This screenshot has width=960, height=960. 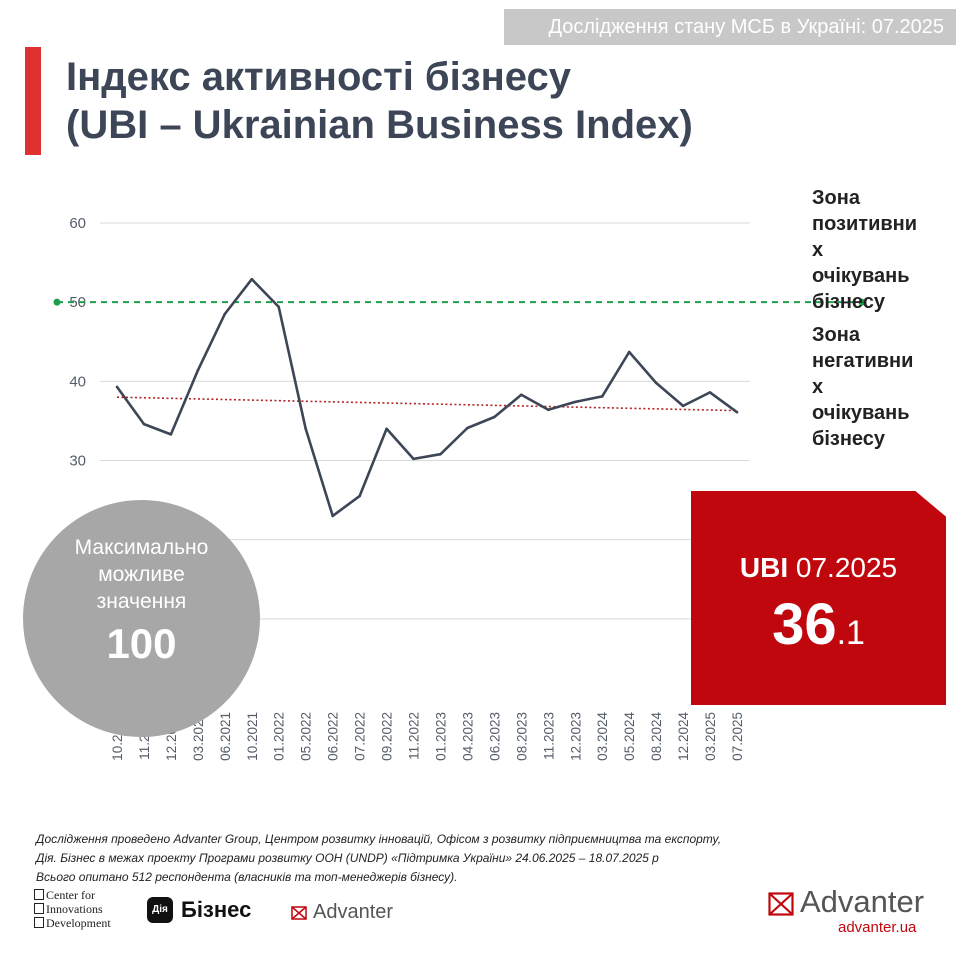 What do you see at coordinates (656, 736) in the screenshot?
I see `x-tick-label: 08.2024` at bounding box center [656, 736].